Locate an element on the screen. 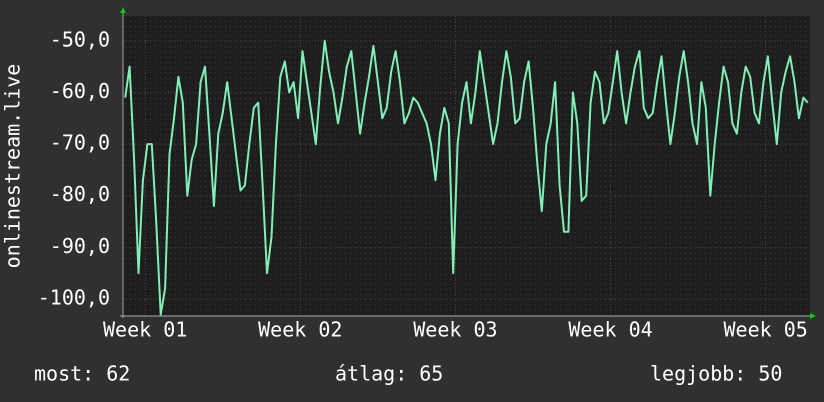 This screenshot has height=402, width=824. stat-value: 62 is located at coordinates (118, 374).